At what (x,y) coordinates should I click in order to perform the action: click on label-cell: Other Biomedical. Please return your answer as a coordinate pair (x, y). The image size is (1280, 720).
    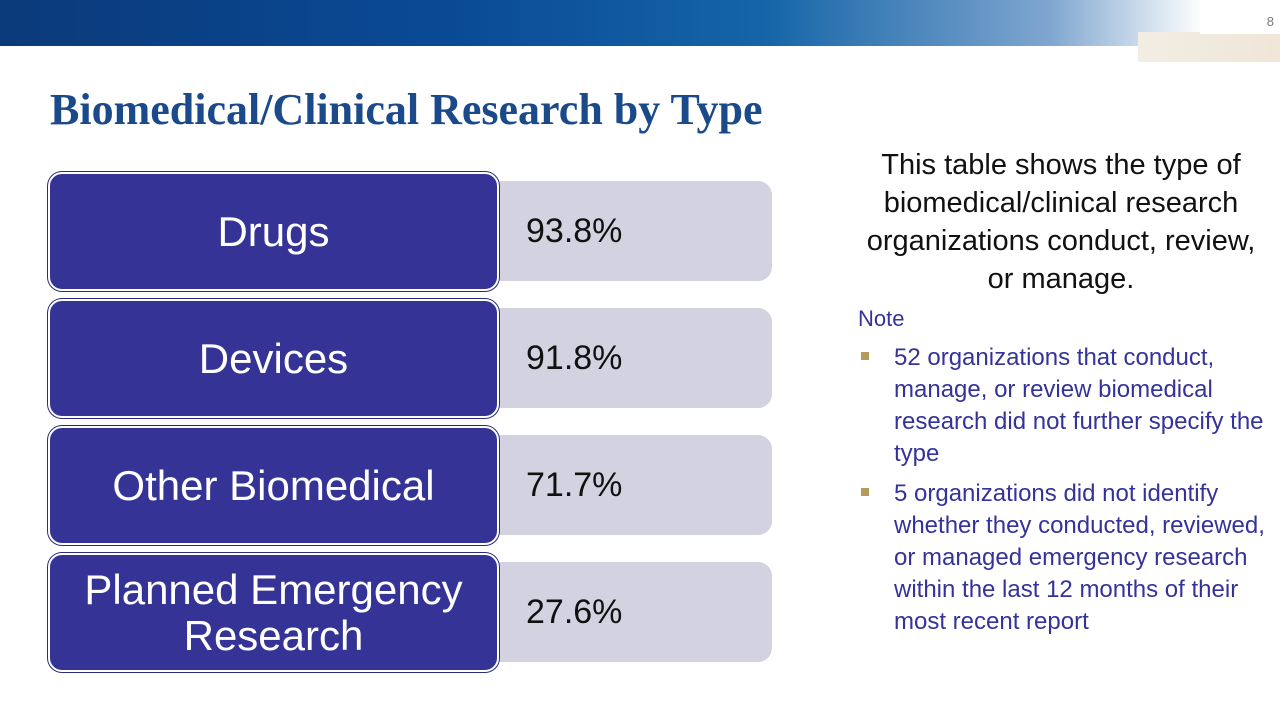
    Looking at the image, I should click on (273, 485).